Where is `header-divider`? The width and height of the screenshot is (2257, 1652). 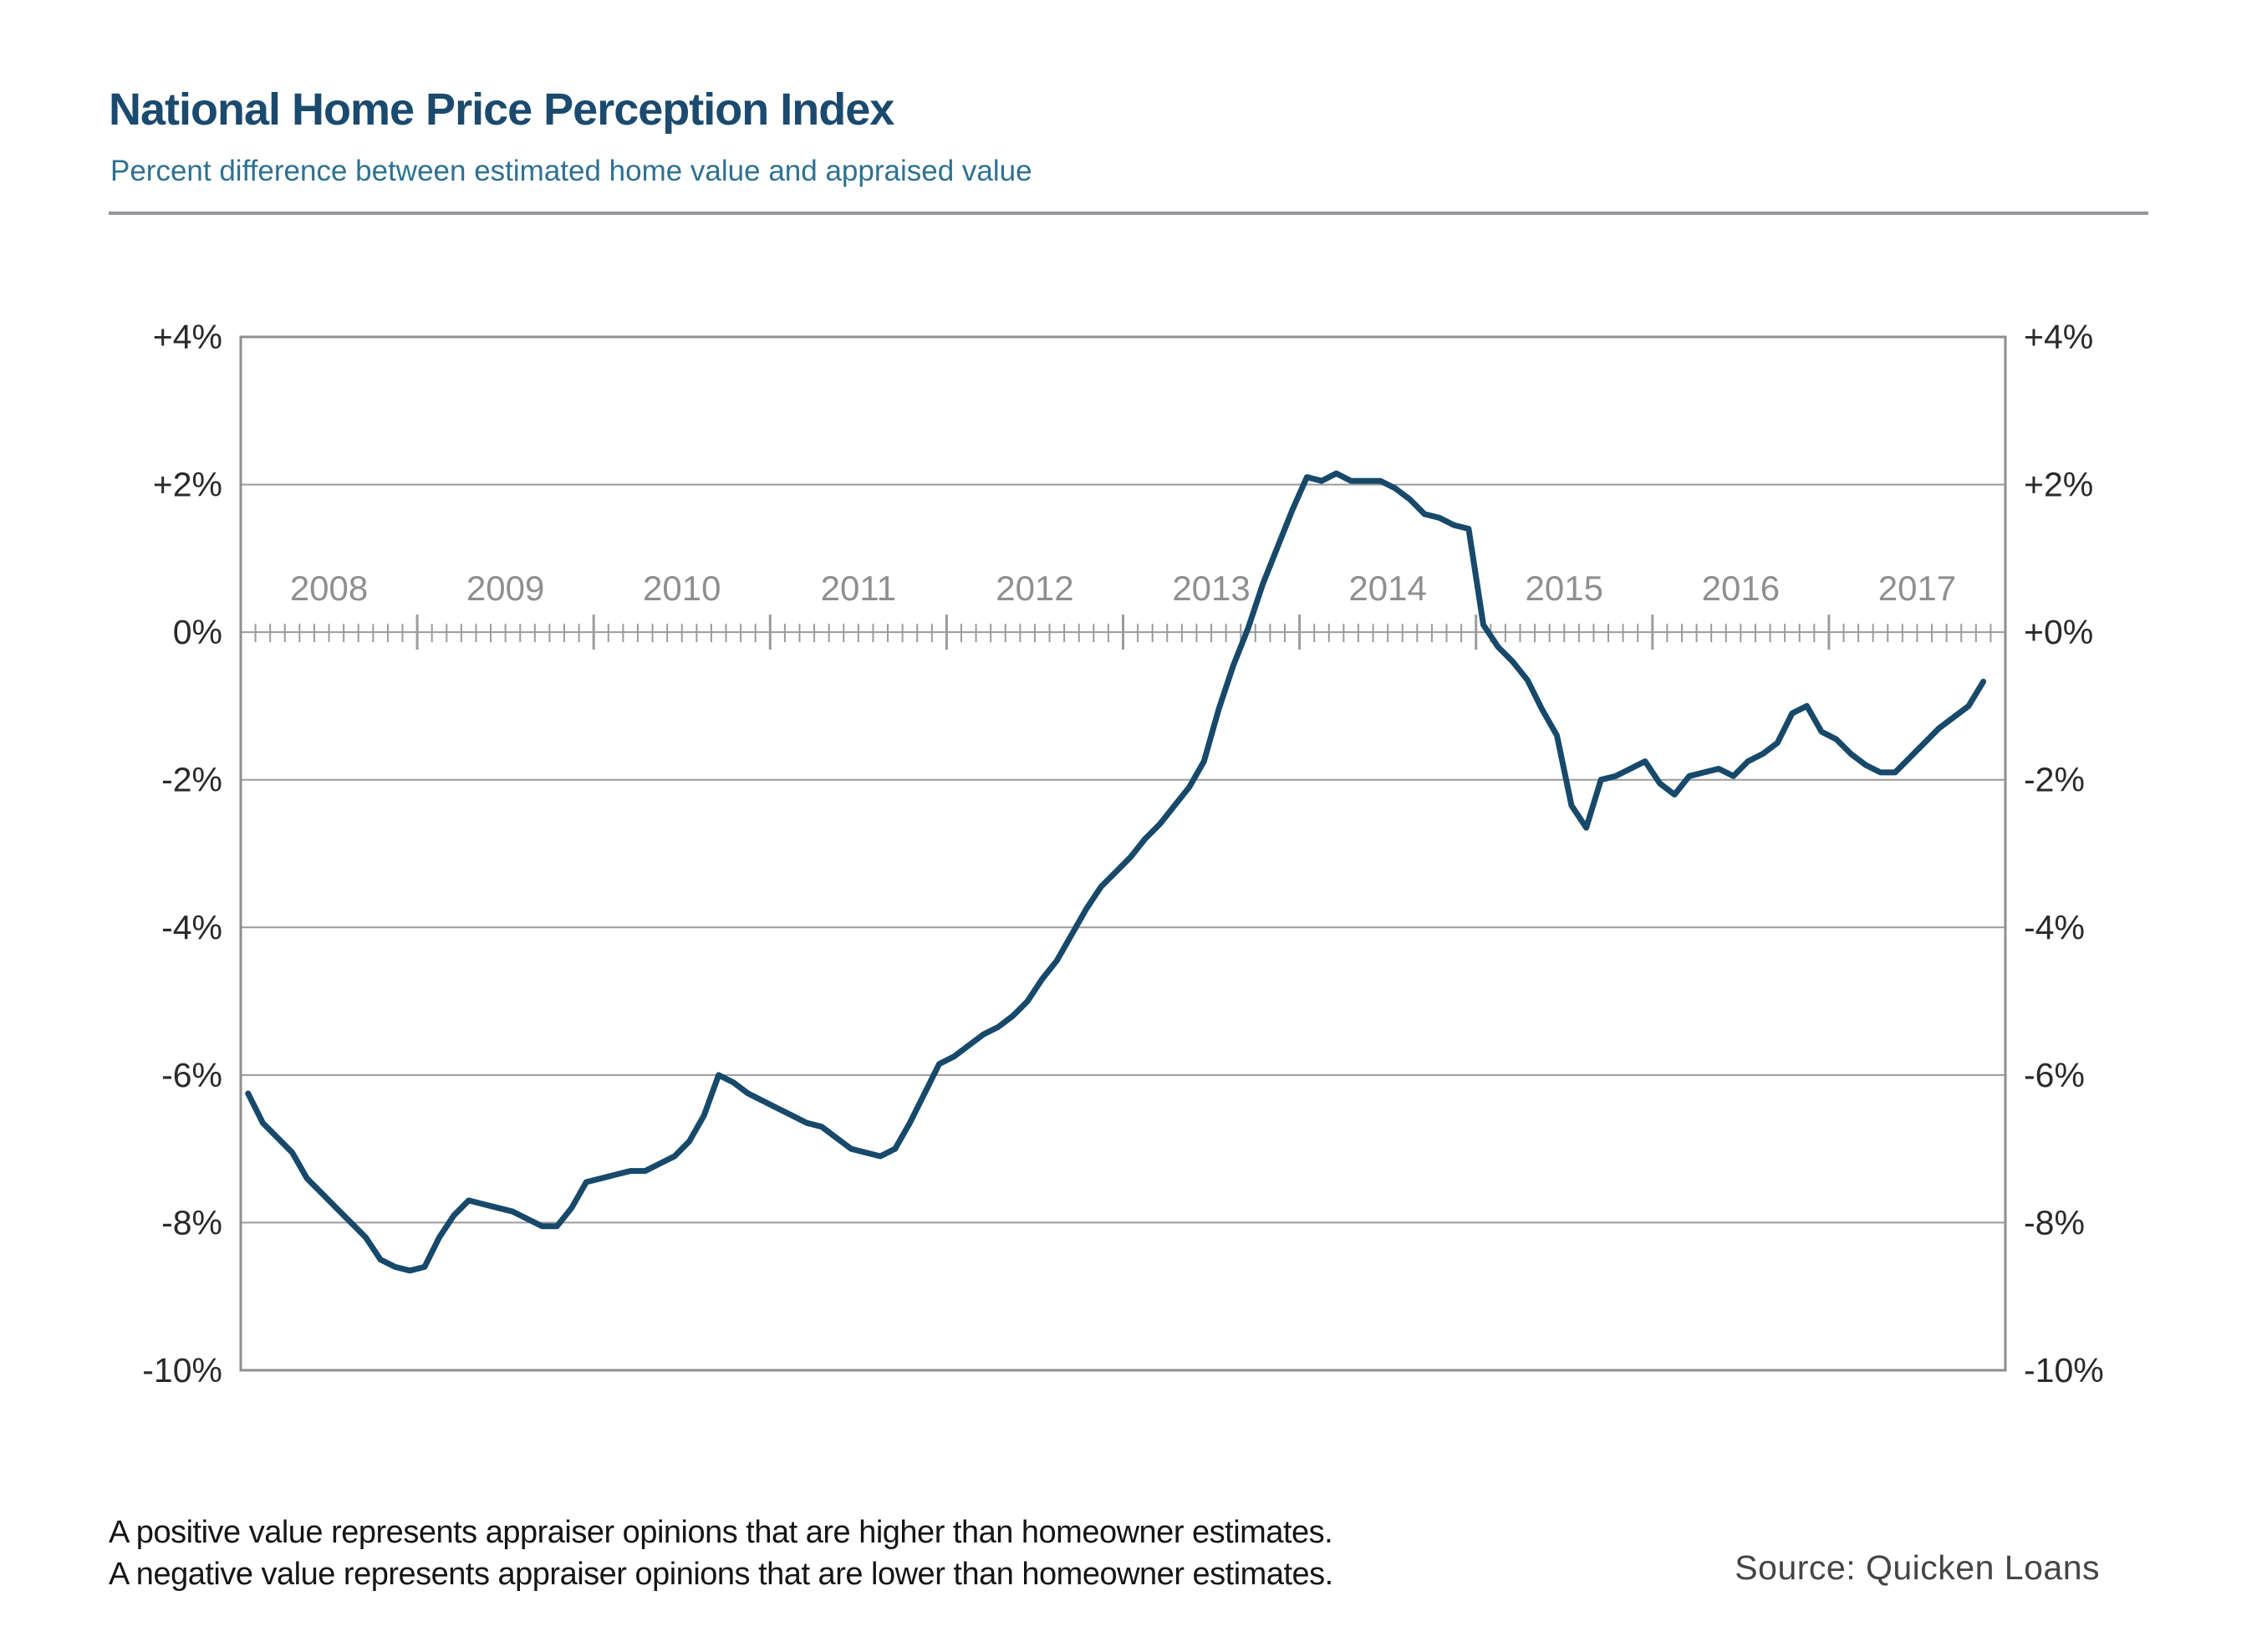
header-divider is located at coordinates (1128, 213).